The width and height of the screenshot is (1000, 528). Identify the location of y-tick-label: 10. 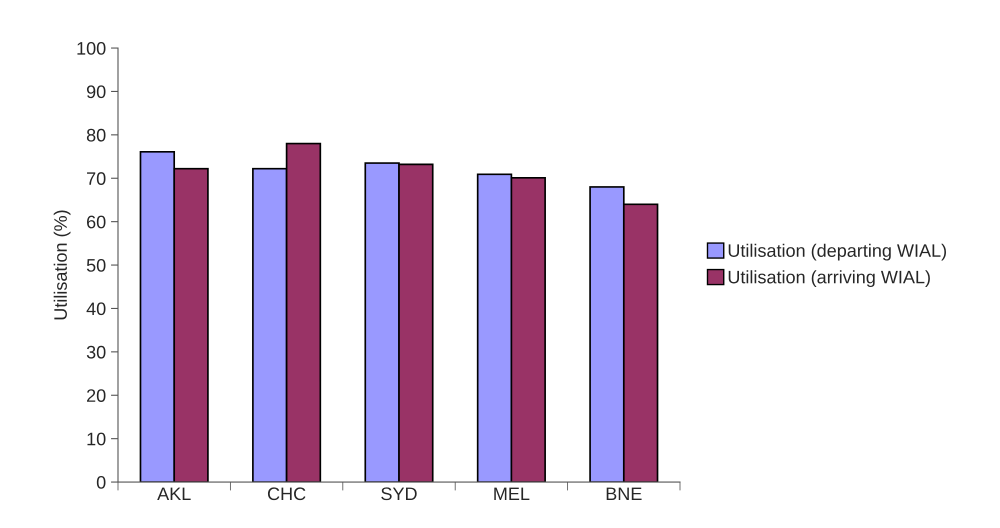
(96, 439).